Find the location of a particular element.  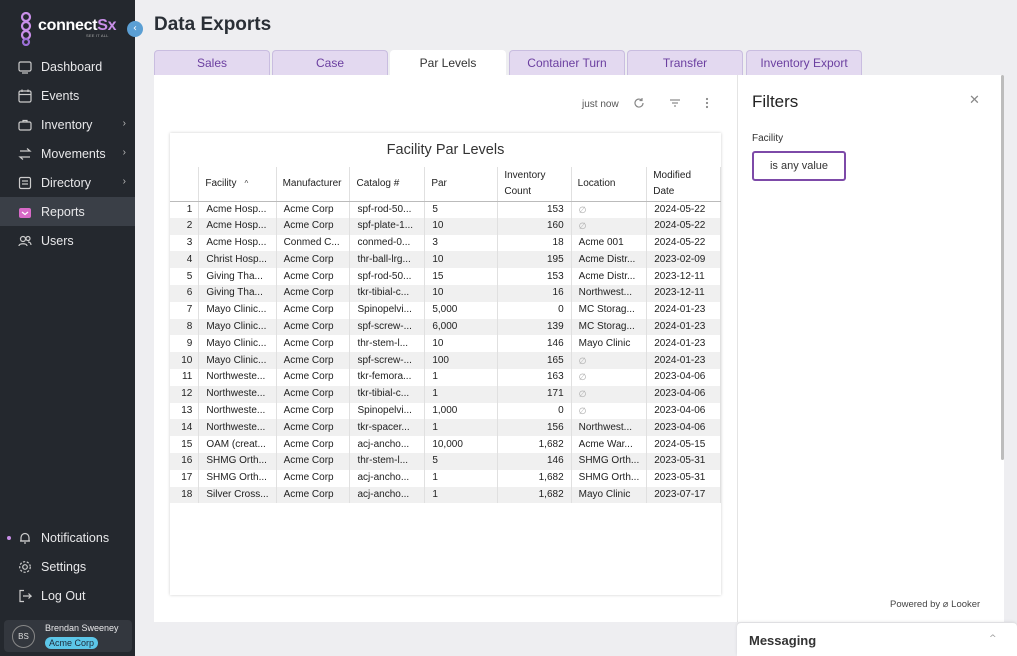

tab-container-turn: Container Turn is located at coordinates (567, 62).